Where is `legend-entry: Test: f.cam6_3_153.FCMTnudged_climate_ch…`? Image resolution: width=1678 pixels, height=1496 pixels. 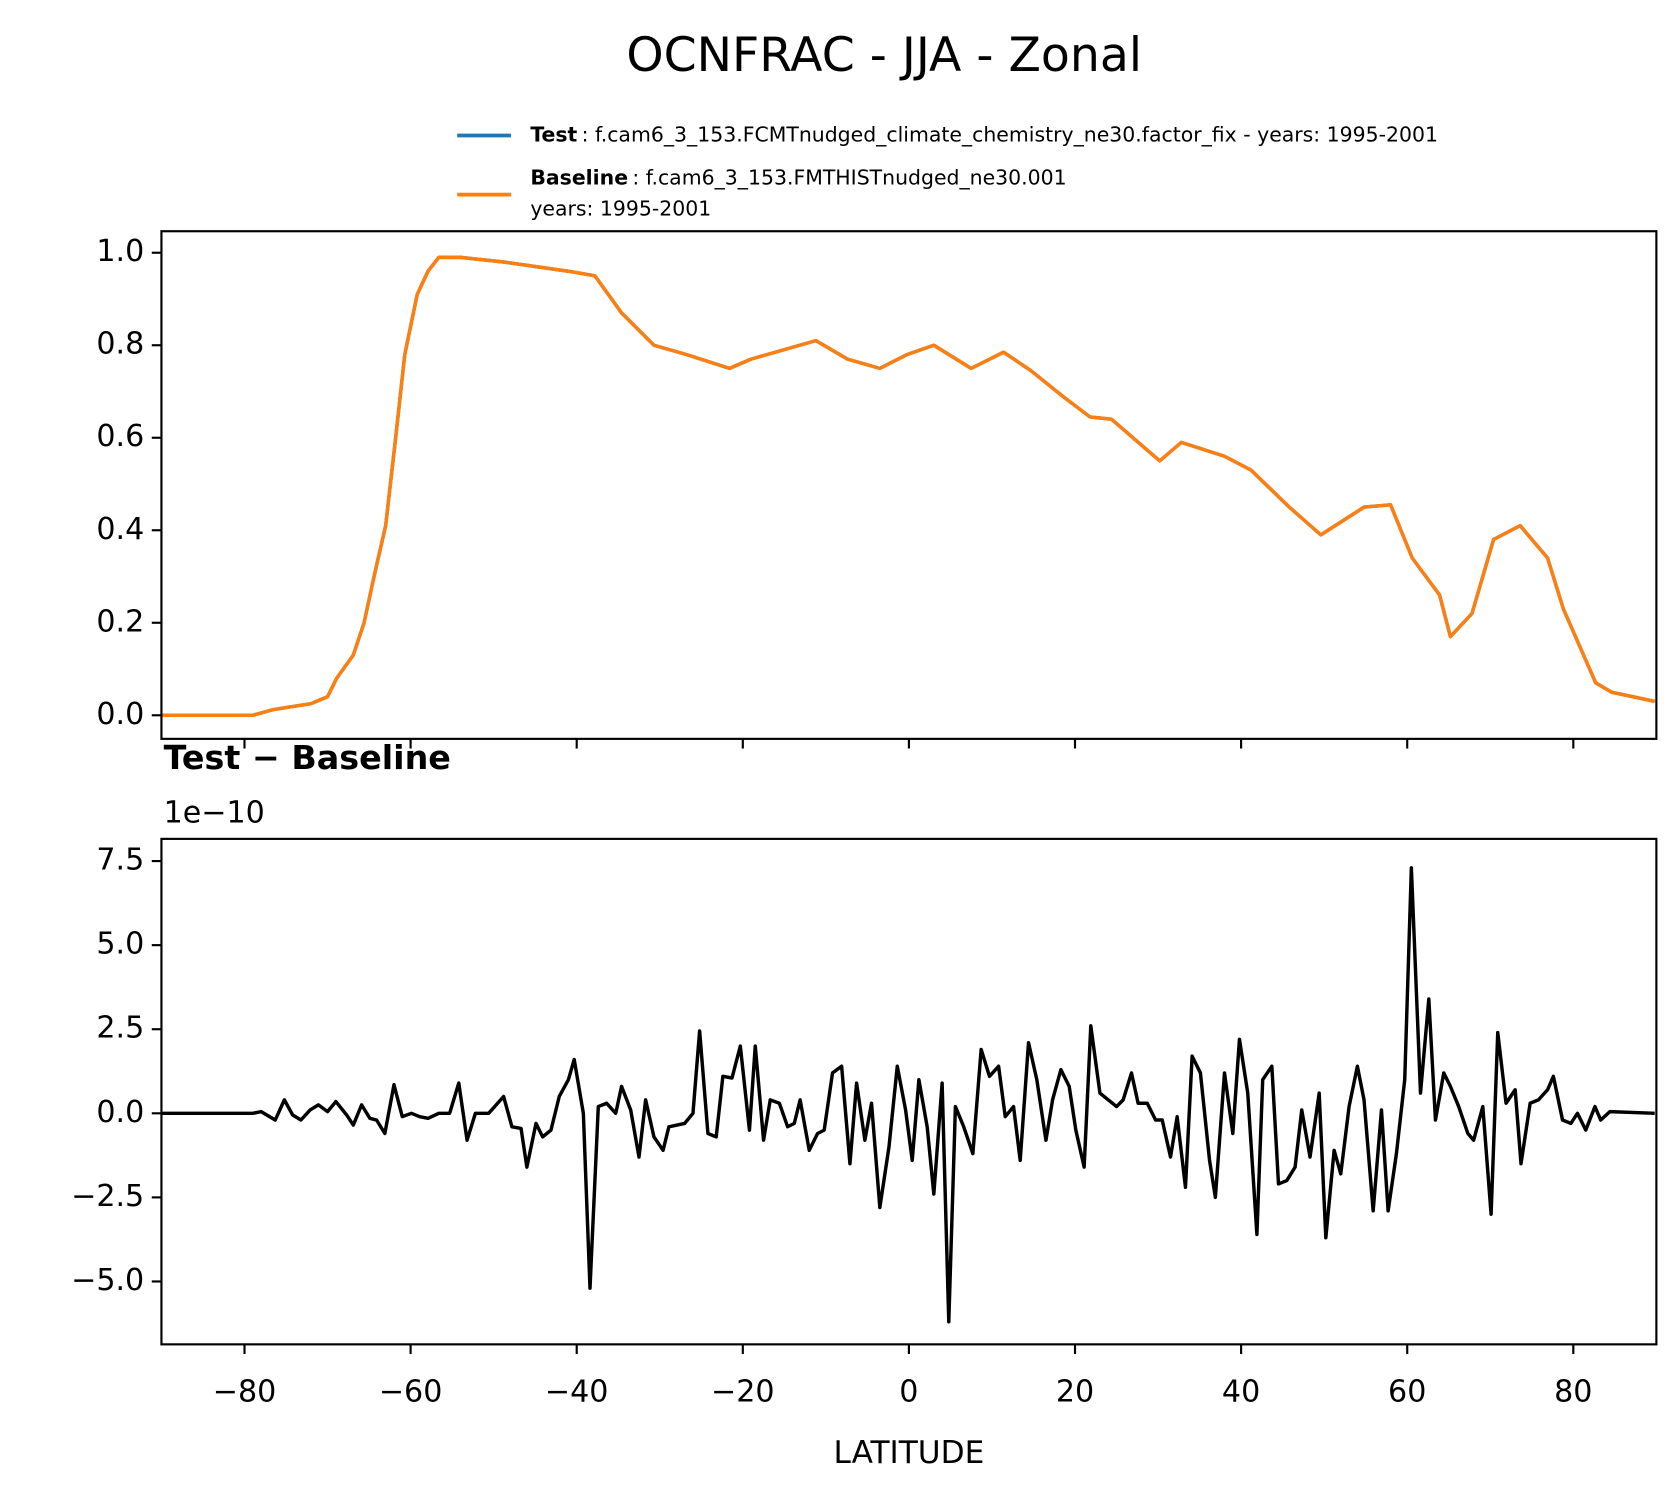 legend-entry: Test: f.cam6_3_153.FCMTnudged_climate_ch… is located at coordinates (984, 135).